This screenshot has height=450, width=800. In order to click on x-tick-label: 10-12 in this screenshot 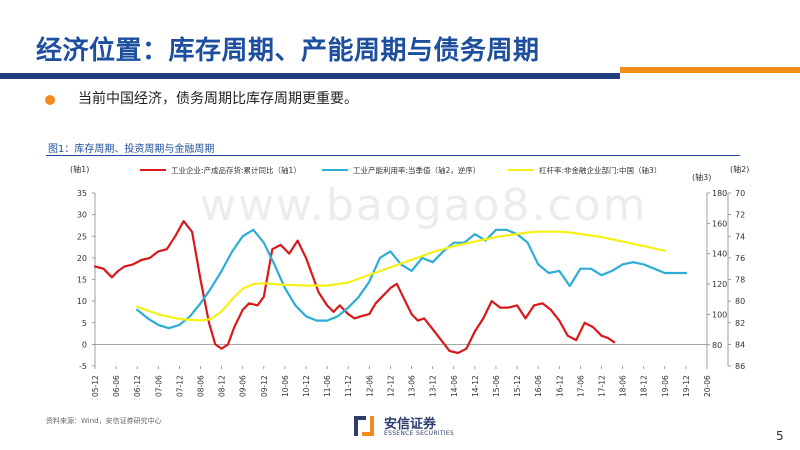, I will do `click(306, 386)`.